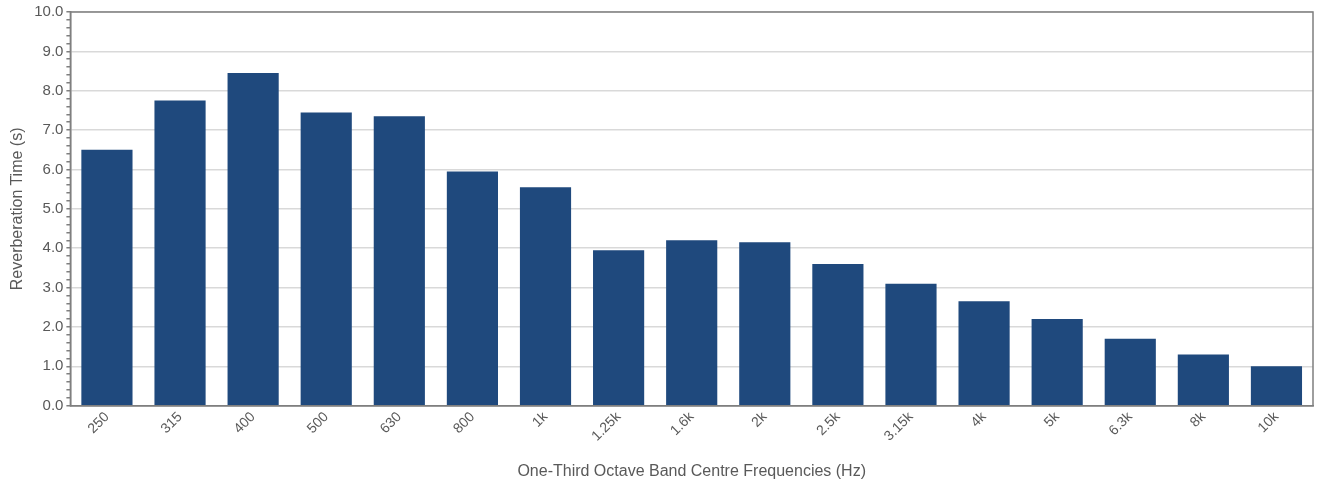  I want to click on x-tick-label: 10k, so click(1268, 421).